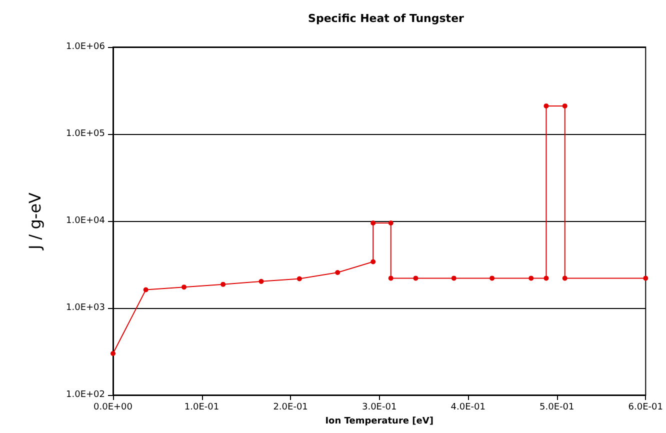 The height and width of the screenshot is (433, 666). I want to click on y-tick-label: 1.0E+05, so click(85, 134).